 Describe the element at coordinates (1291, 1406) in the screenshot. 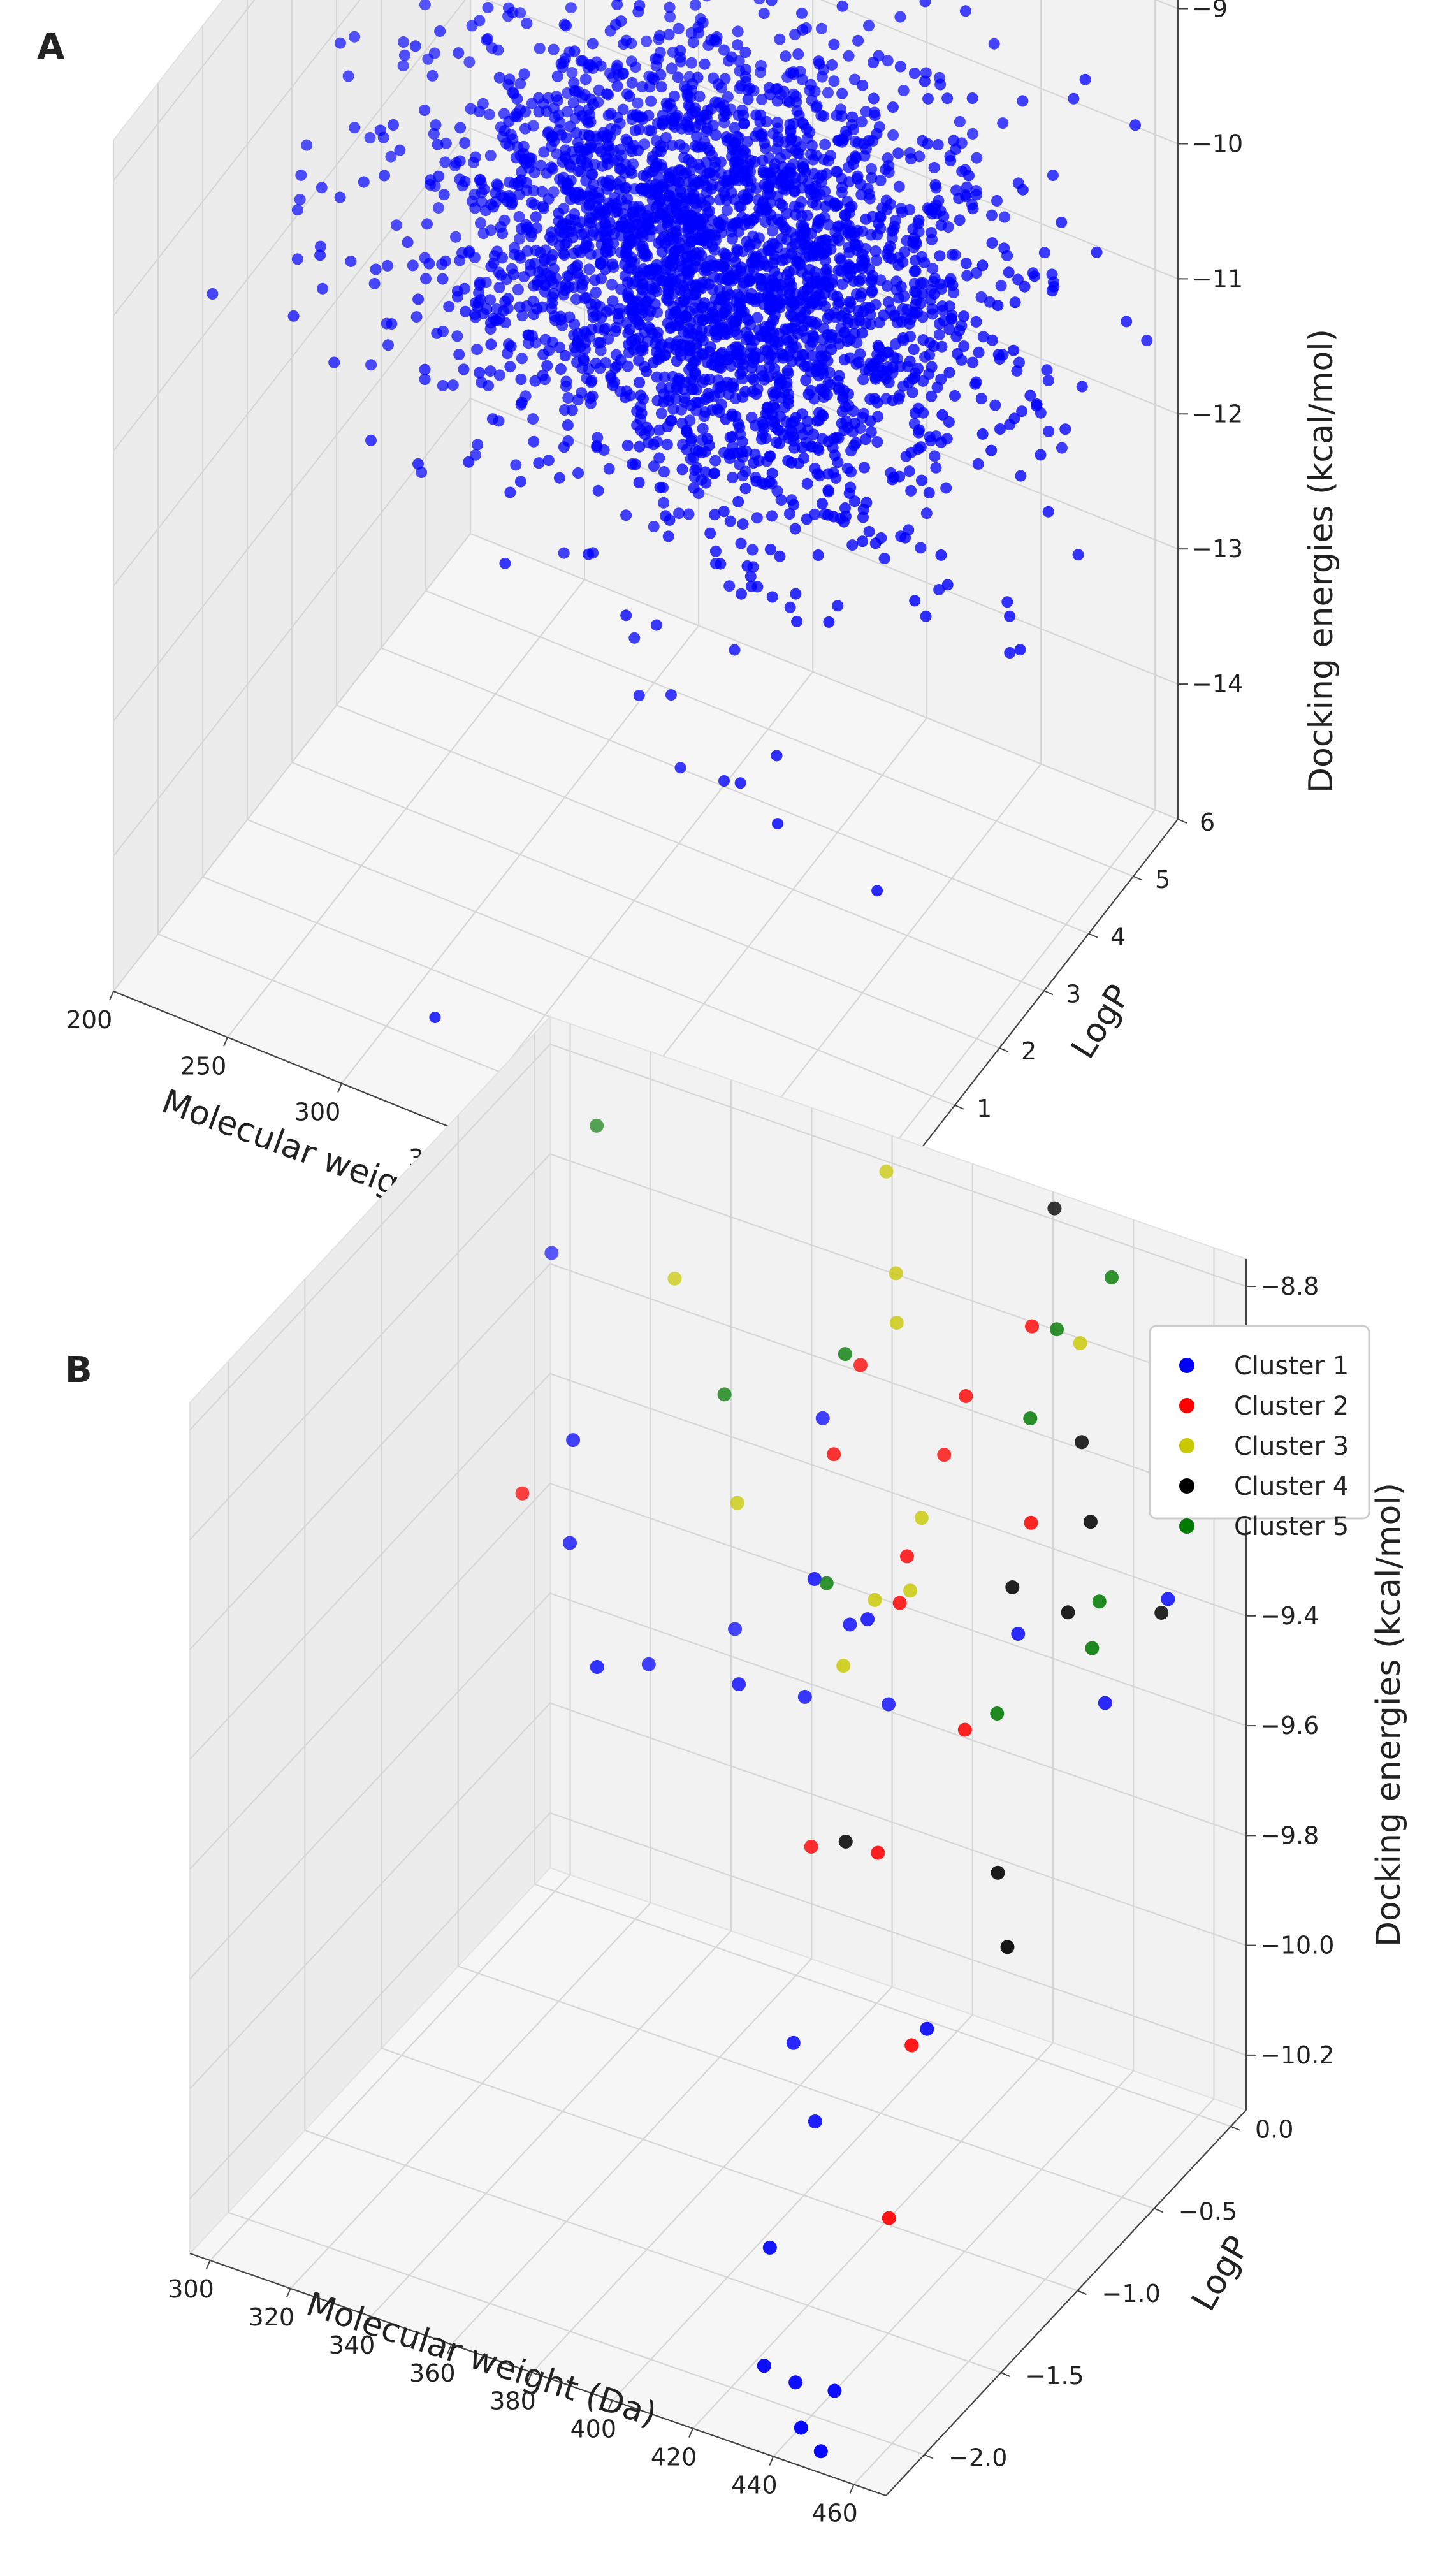

I see `legend-label-cluster-2: Cluster 2` at that location.